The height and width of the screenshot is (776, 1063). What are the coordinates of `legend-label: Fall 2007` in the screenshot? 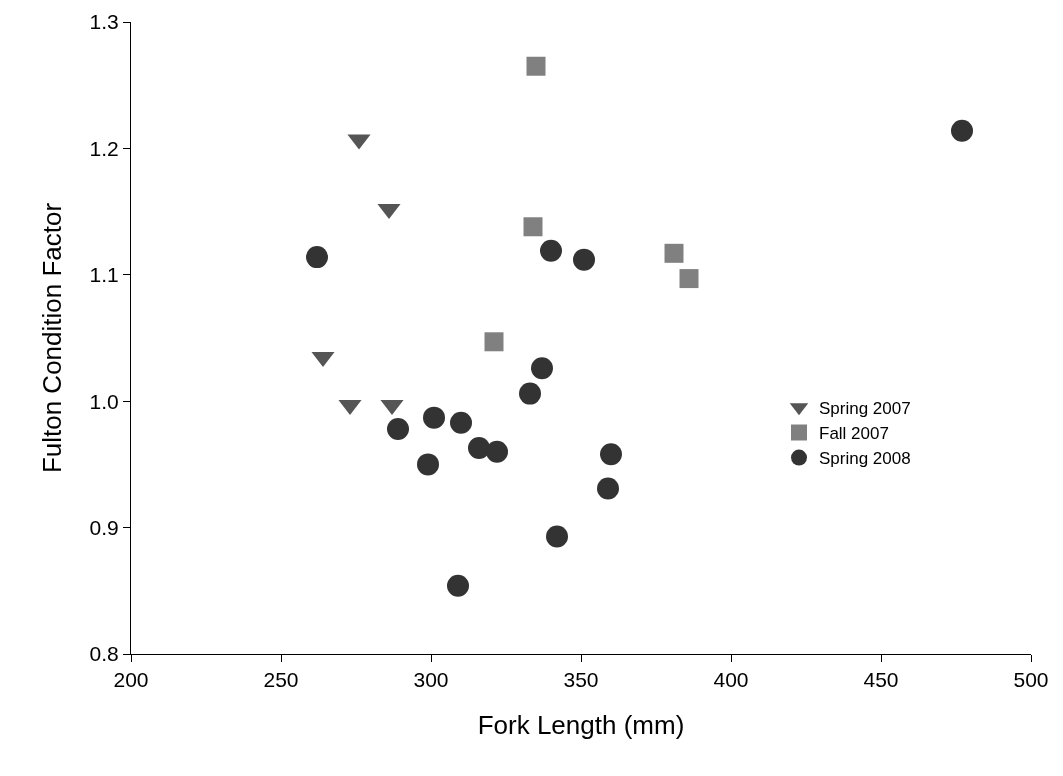 It's located at (854, 434).